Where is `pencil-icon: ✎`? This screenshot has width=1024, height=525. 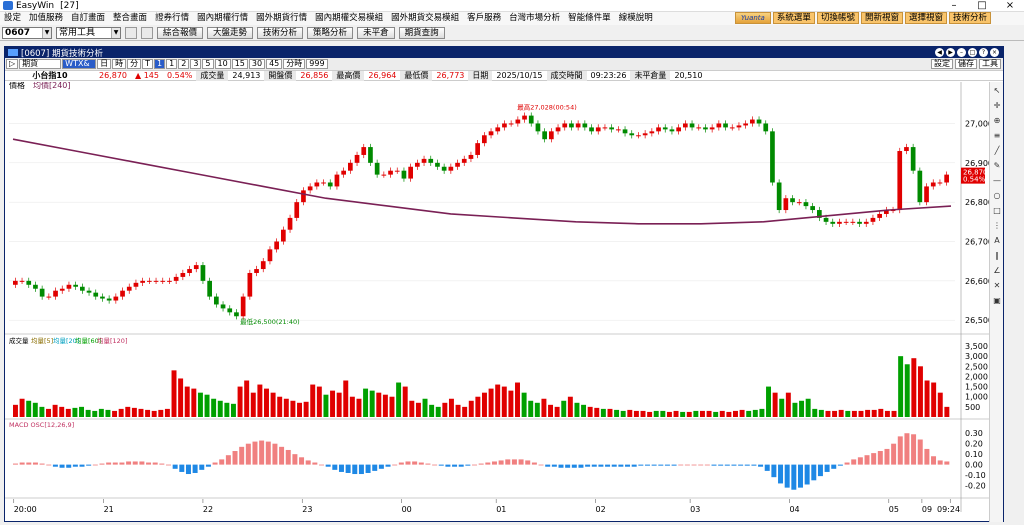 pencil-icon: ✎ is located at coordinates (997, 165).